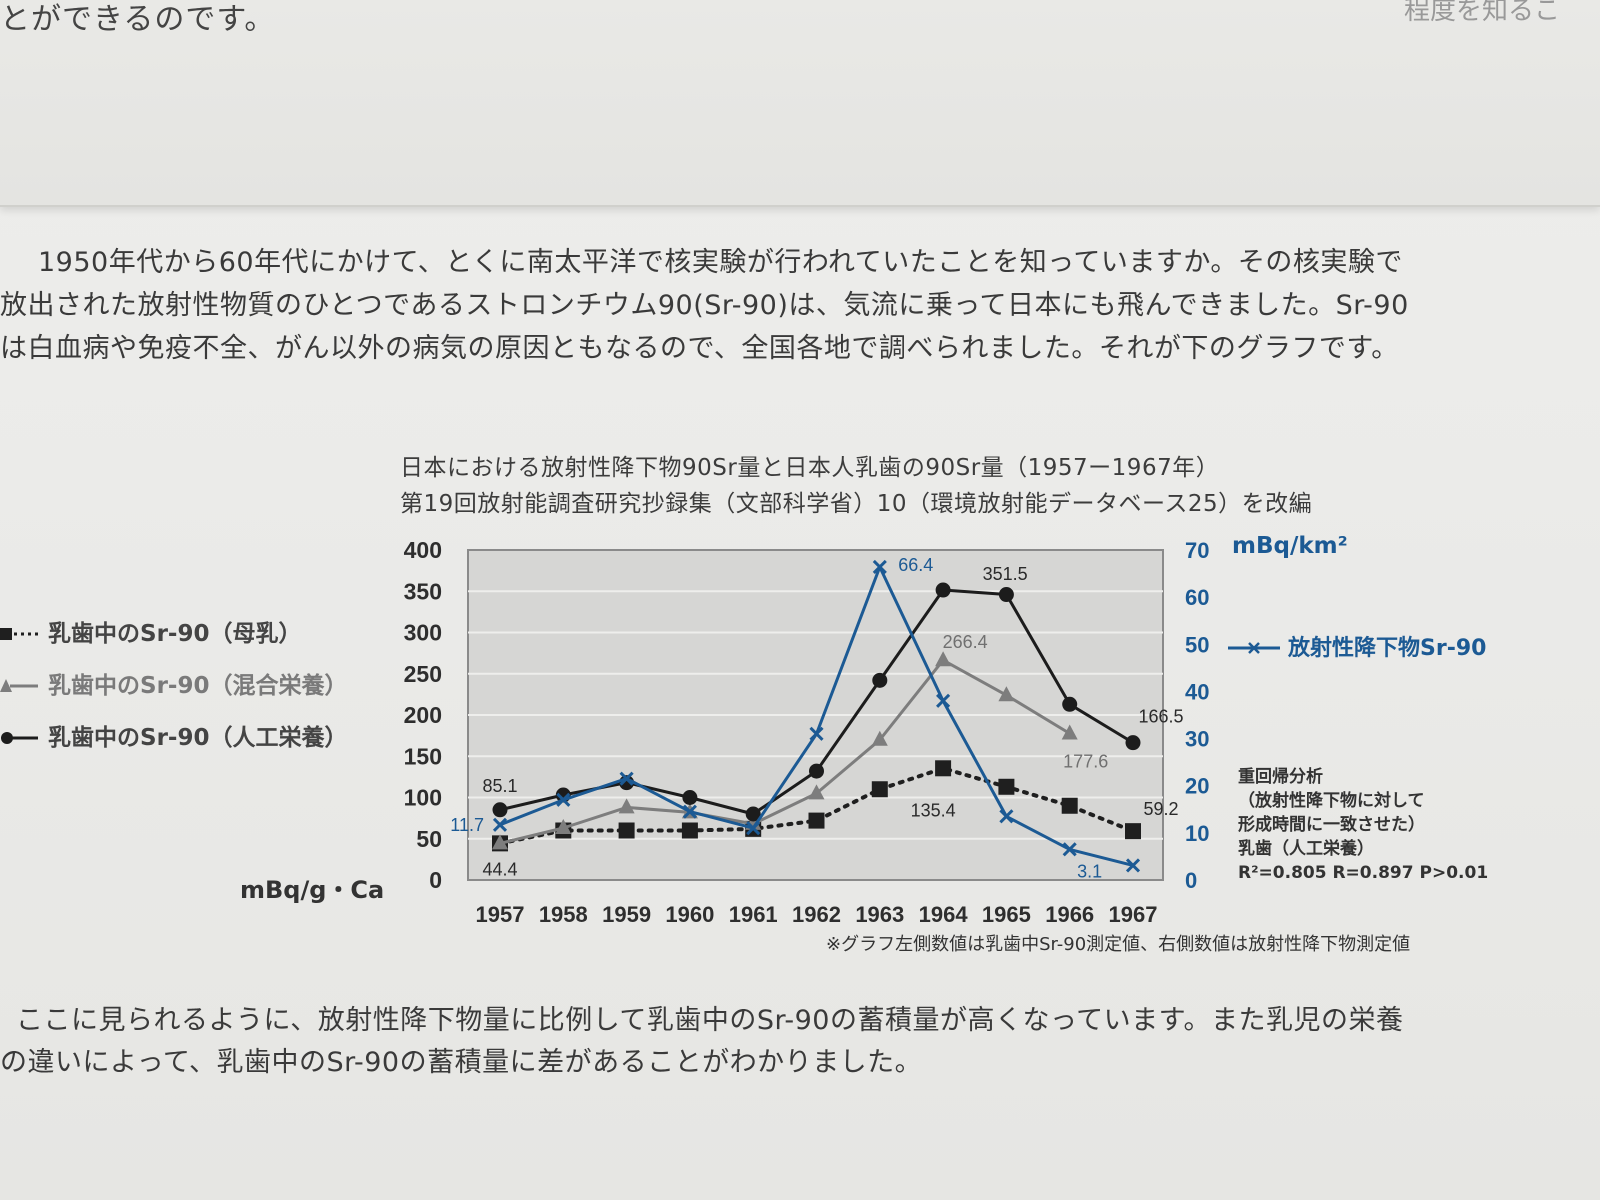  What do you see at coordinates (753, 914) in the screenshot?
I see `x-axis-tick-label: 1961` at bounding box center [753, 914].